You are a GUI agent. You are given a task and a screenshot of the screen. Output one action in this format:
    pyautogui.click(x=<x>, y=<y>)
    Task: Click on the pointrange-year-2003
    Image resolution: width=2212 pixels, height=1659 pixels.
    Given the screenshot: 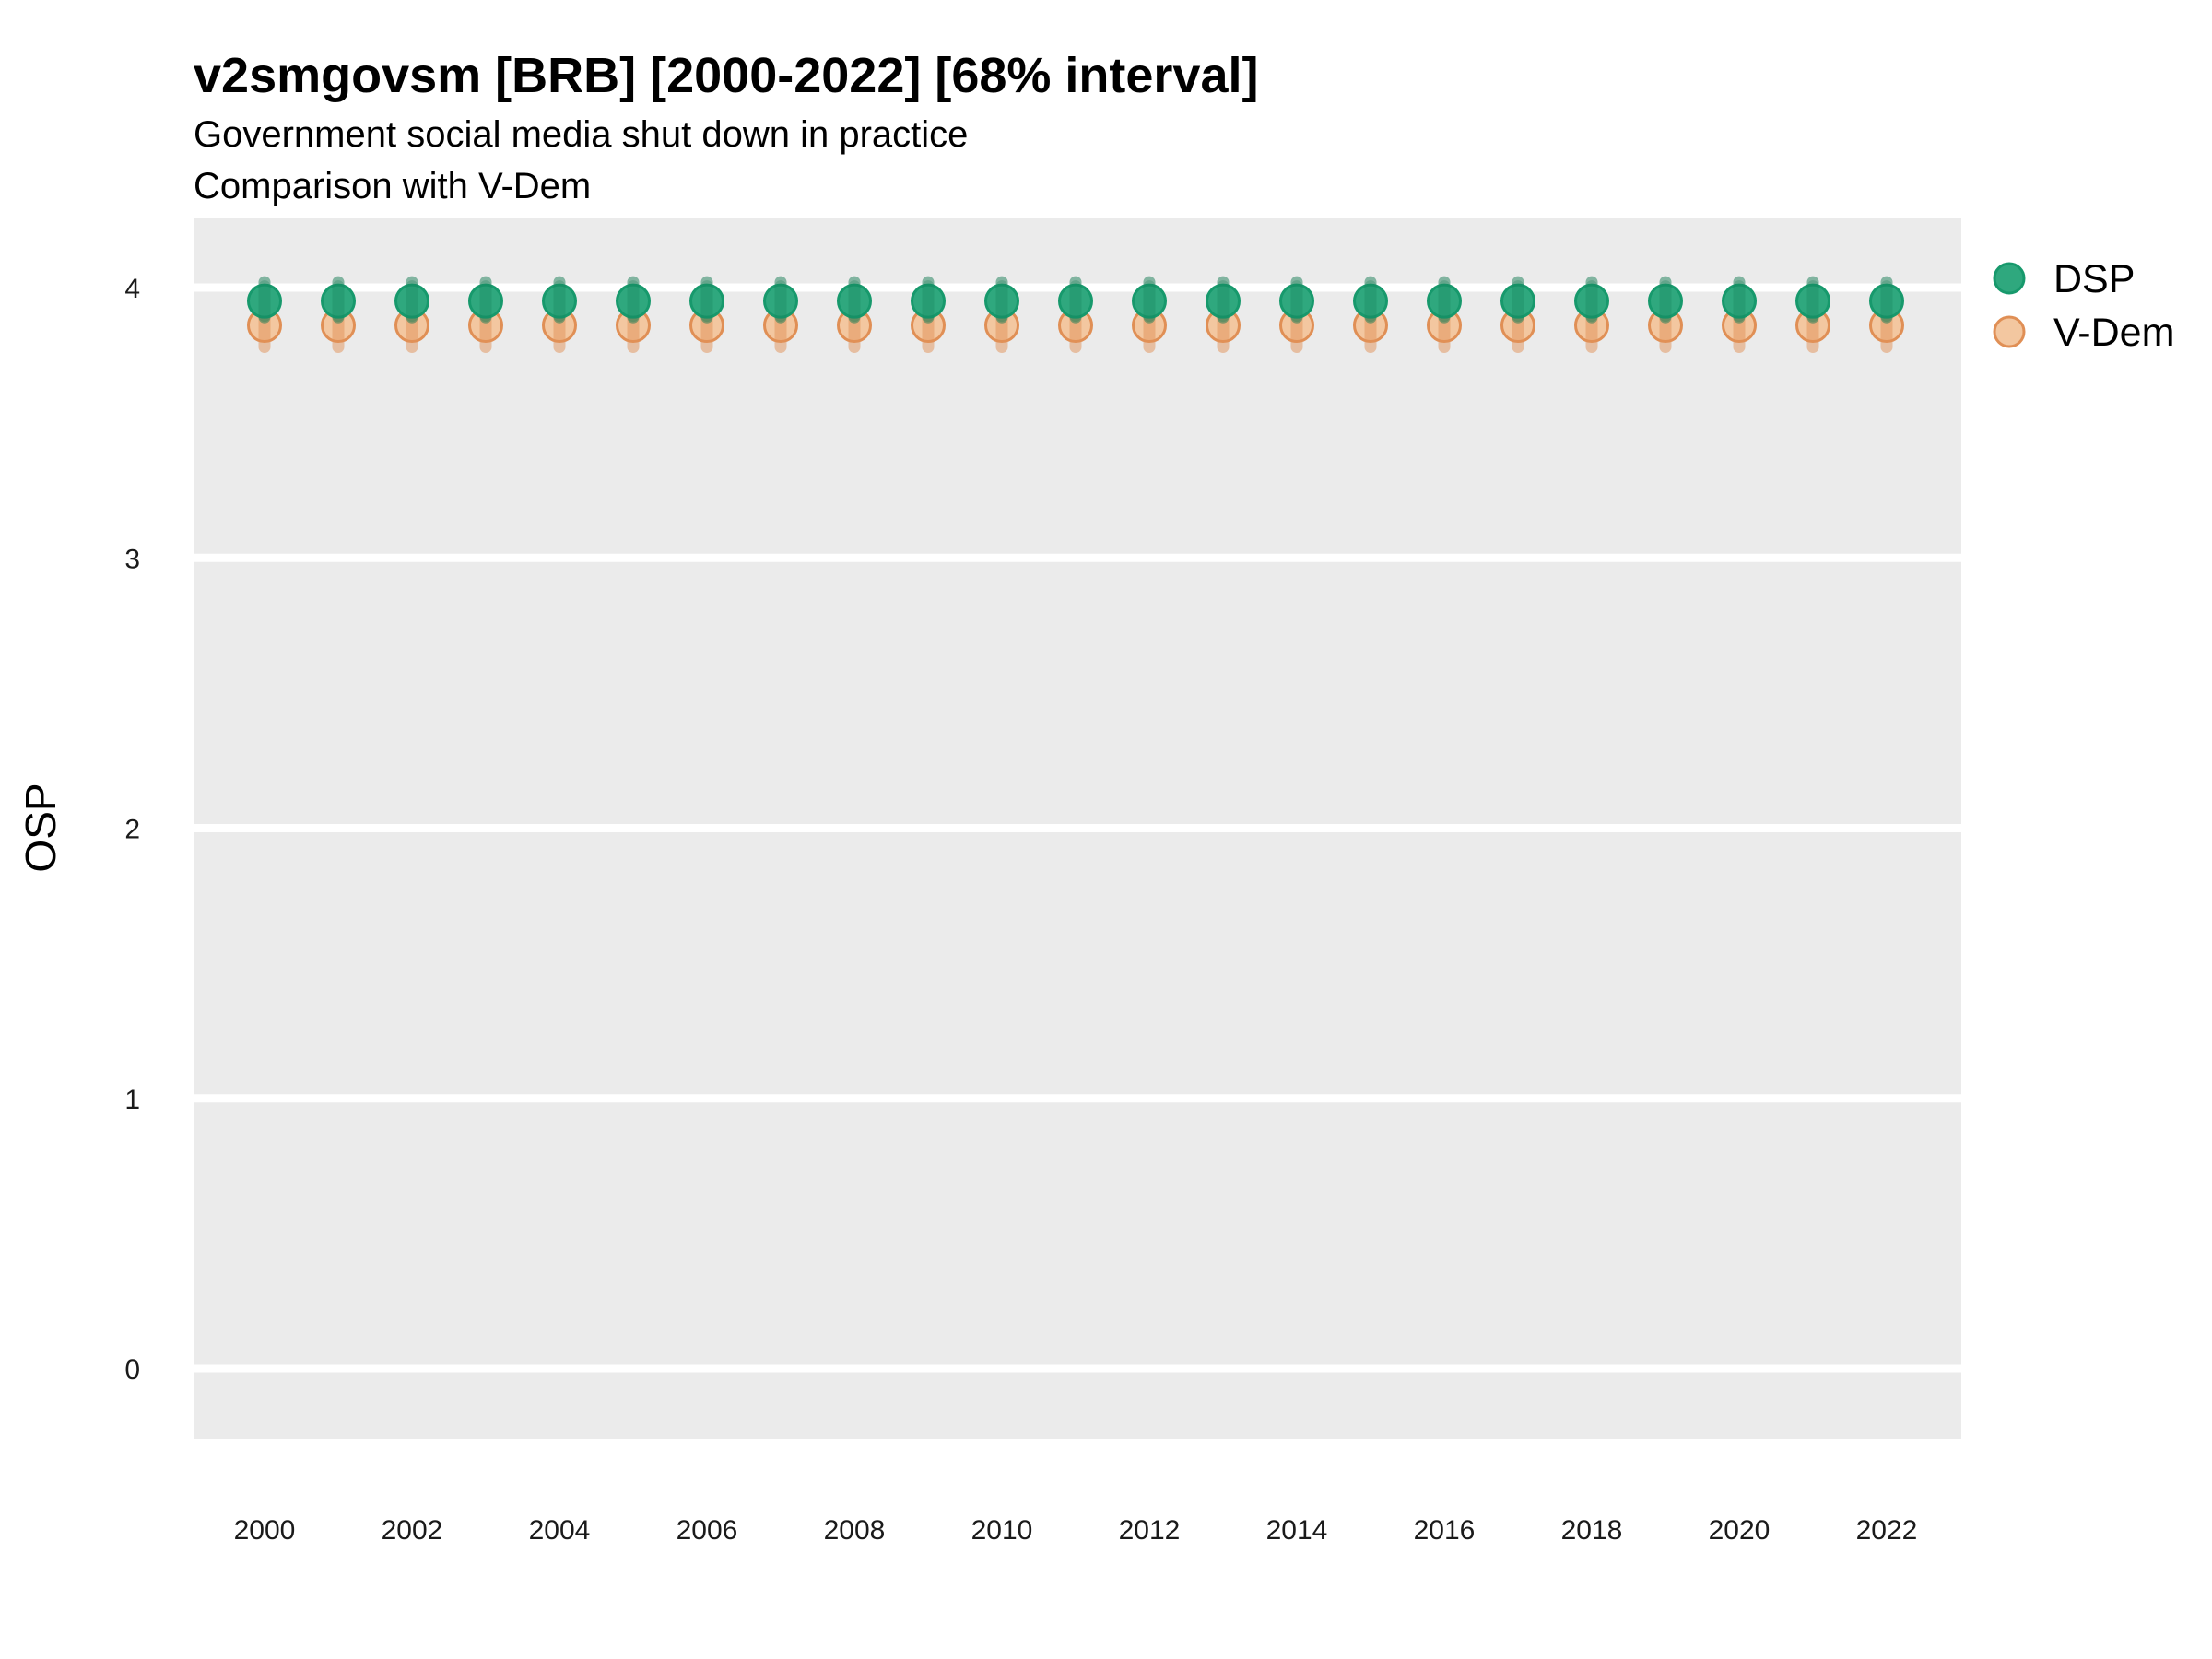 What is the action you would take?
    pyautogui.click(x=485, y=315)
    